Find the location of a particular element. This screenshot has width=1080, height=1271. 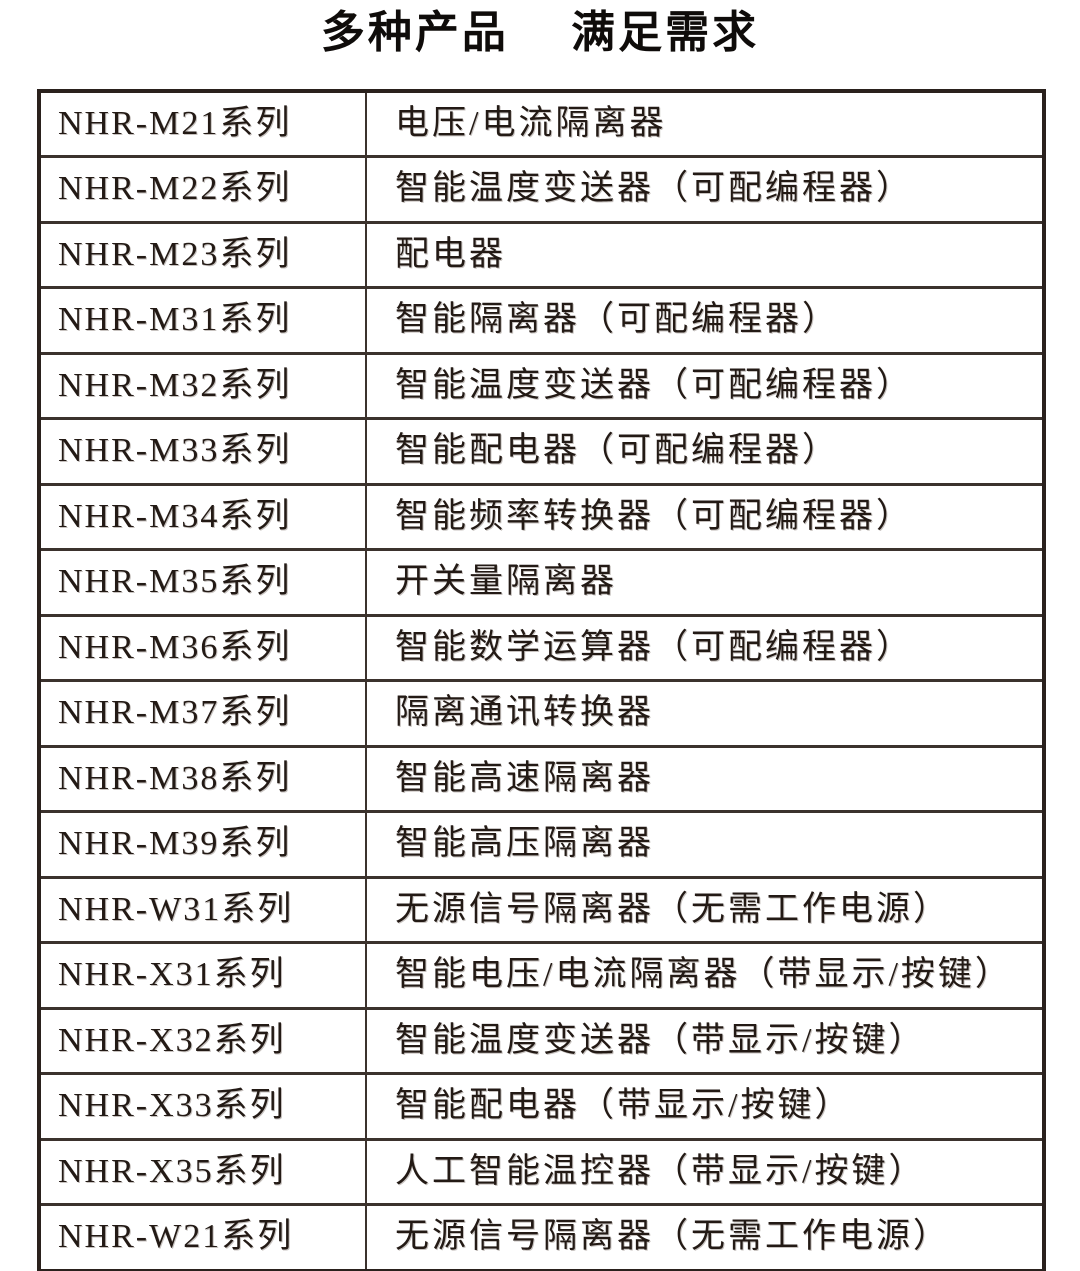

table-row: NHR-X31系列 智能电压/电流隔离器（带显示/按键） is located at coordinates (541, 975).